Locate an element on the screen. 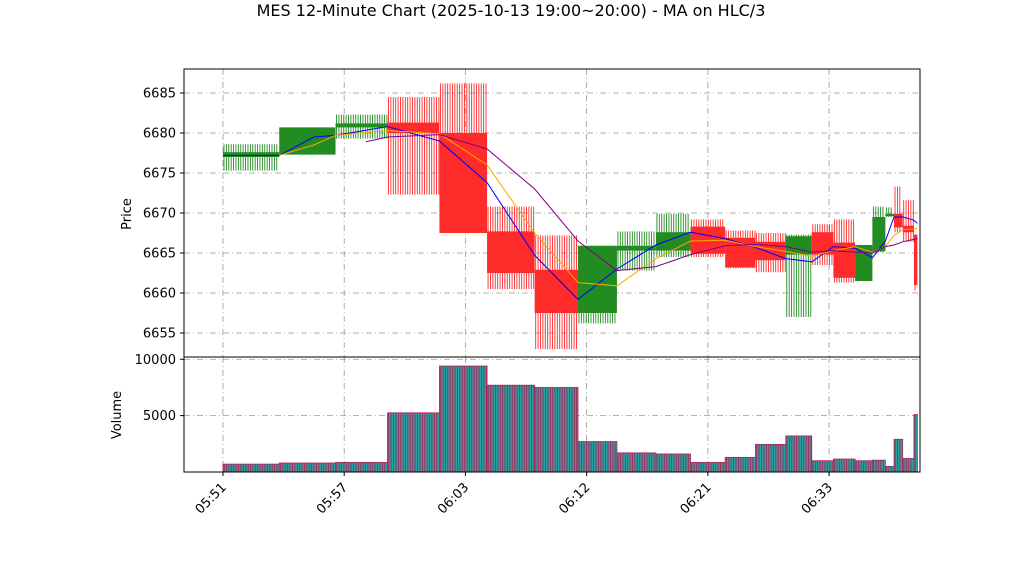  x-tick-label: 06:21 is located at coordinates (696, 498).